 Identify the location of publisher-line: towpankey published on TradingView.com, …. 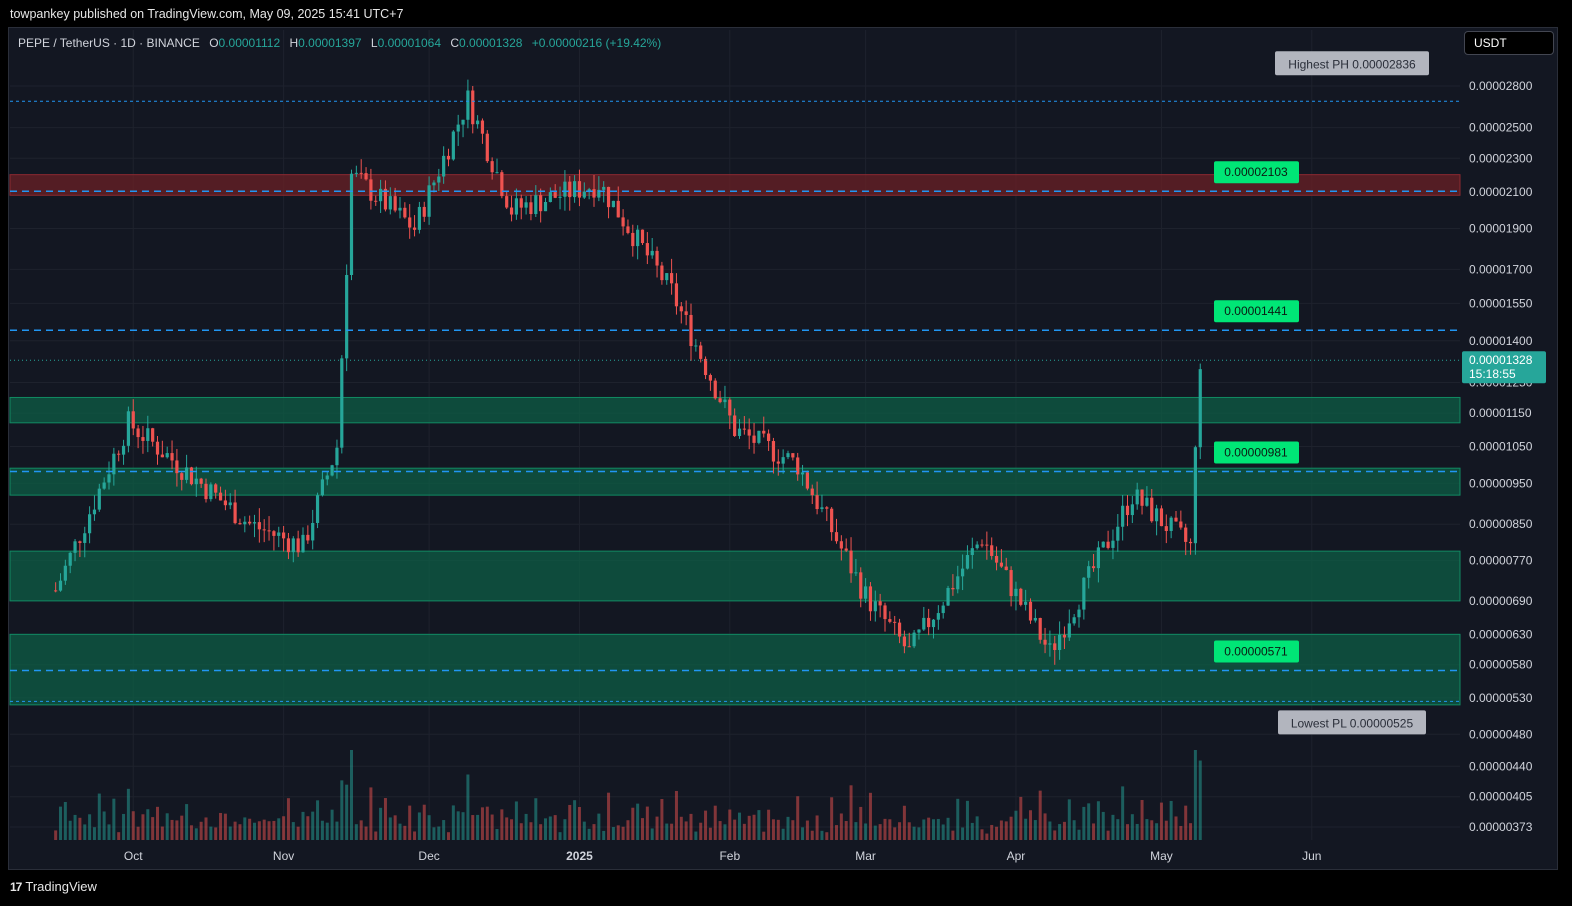
(207, 14).